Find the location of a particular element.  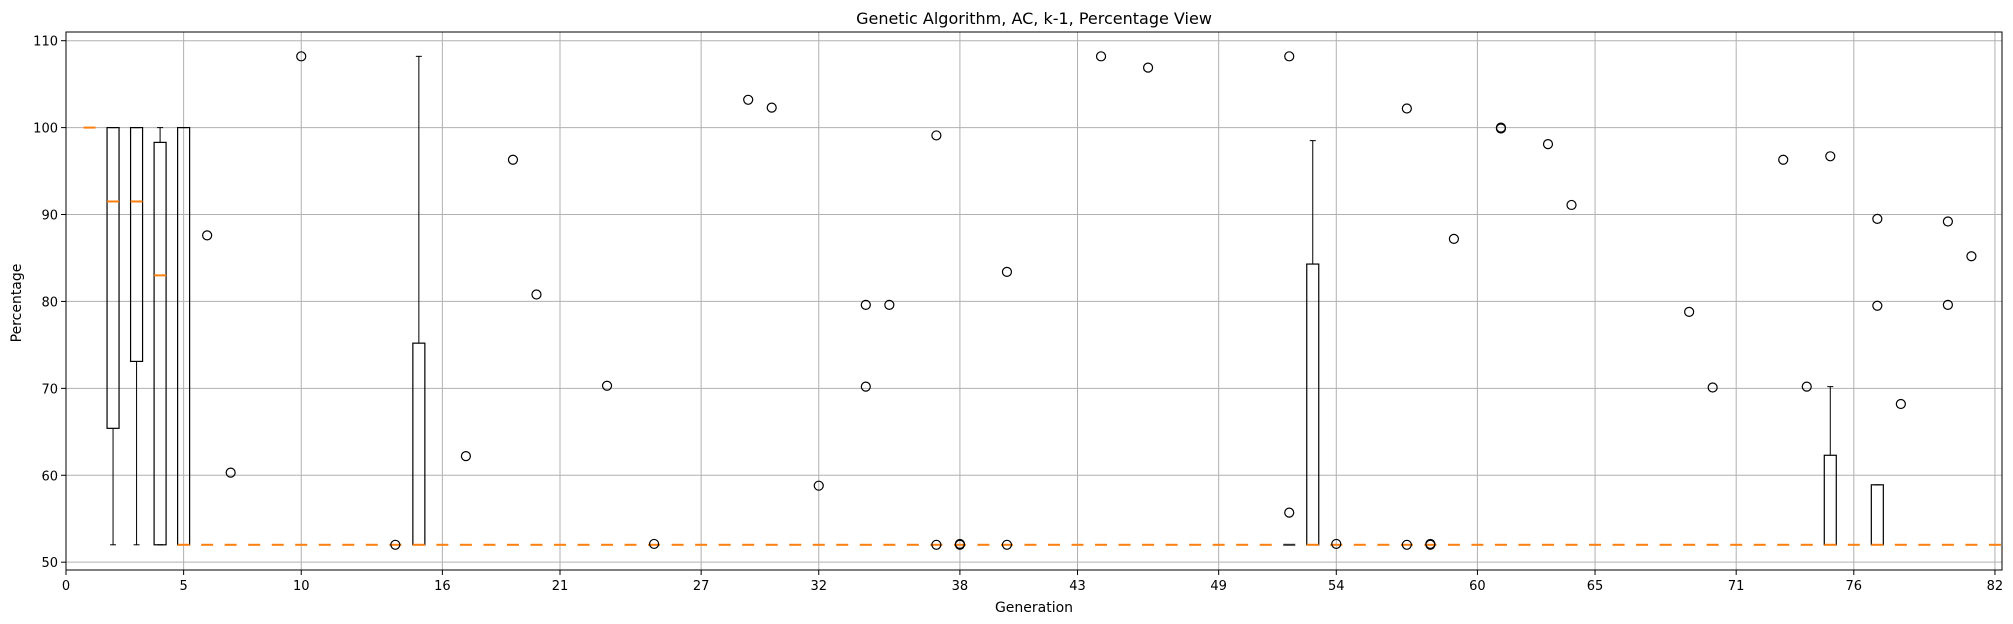

x-tick-label: 10 is located at coordinates (301, 586).